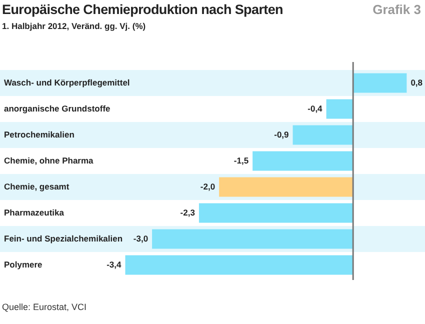 The height and width of the screenshot is (324, 425). Describe the element at coordinates (143, 9) in the screenshot. I see `chart-title: Europäische Chemieproduktion nach Sparten` at that location.